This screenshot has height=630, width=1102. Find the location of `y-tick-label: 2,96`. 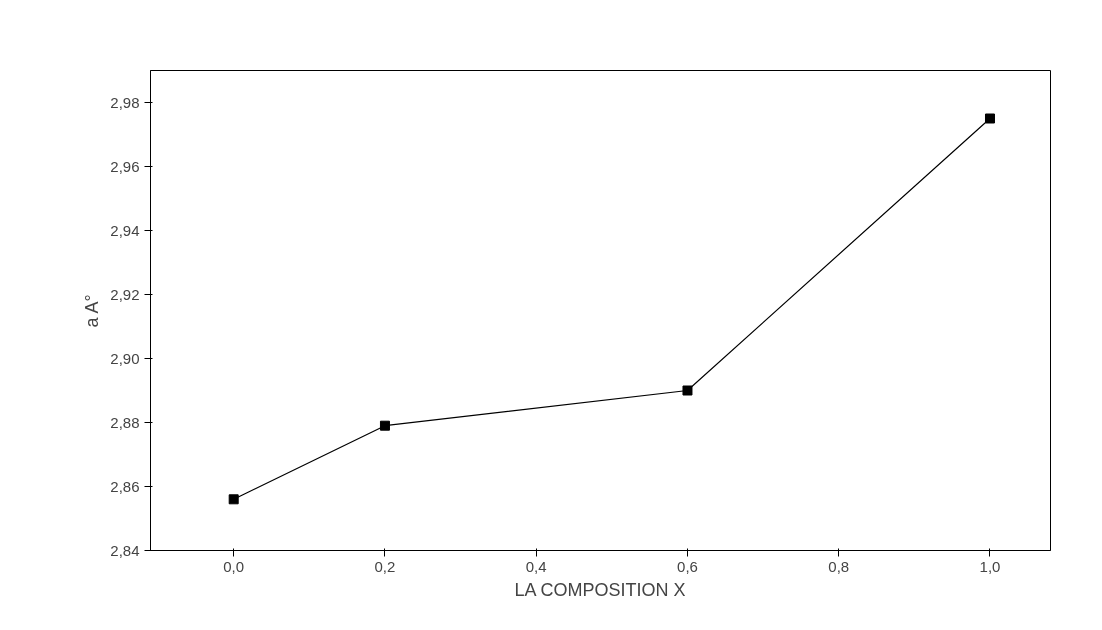

y-tick-label: 2,96 is located at coordinates (125, 166).